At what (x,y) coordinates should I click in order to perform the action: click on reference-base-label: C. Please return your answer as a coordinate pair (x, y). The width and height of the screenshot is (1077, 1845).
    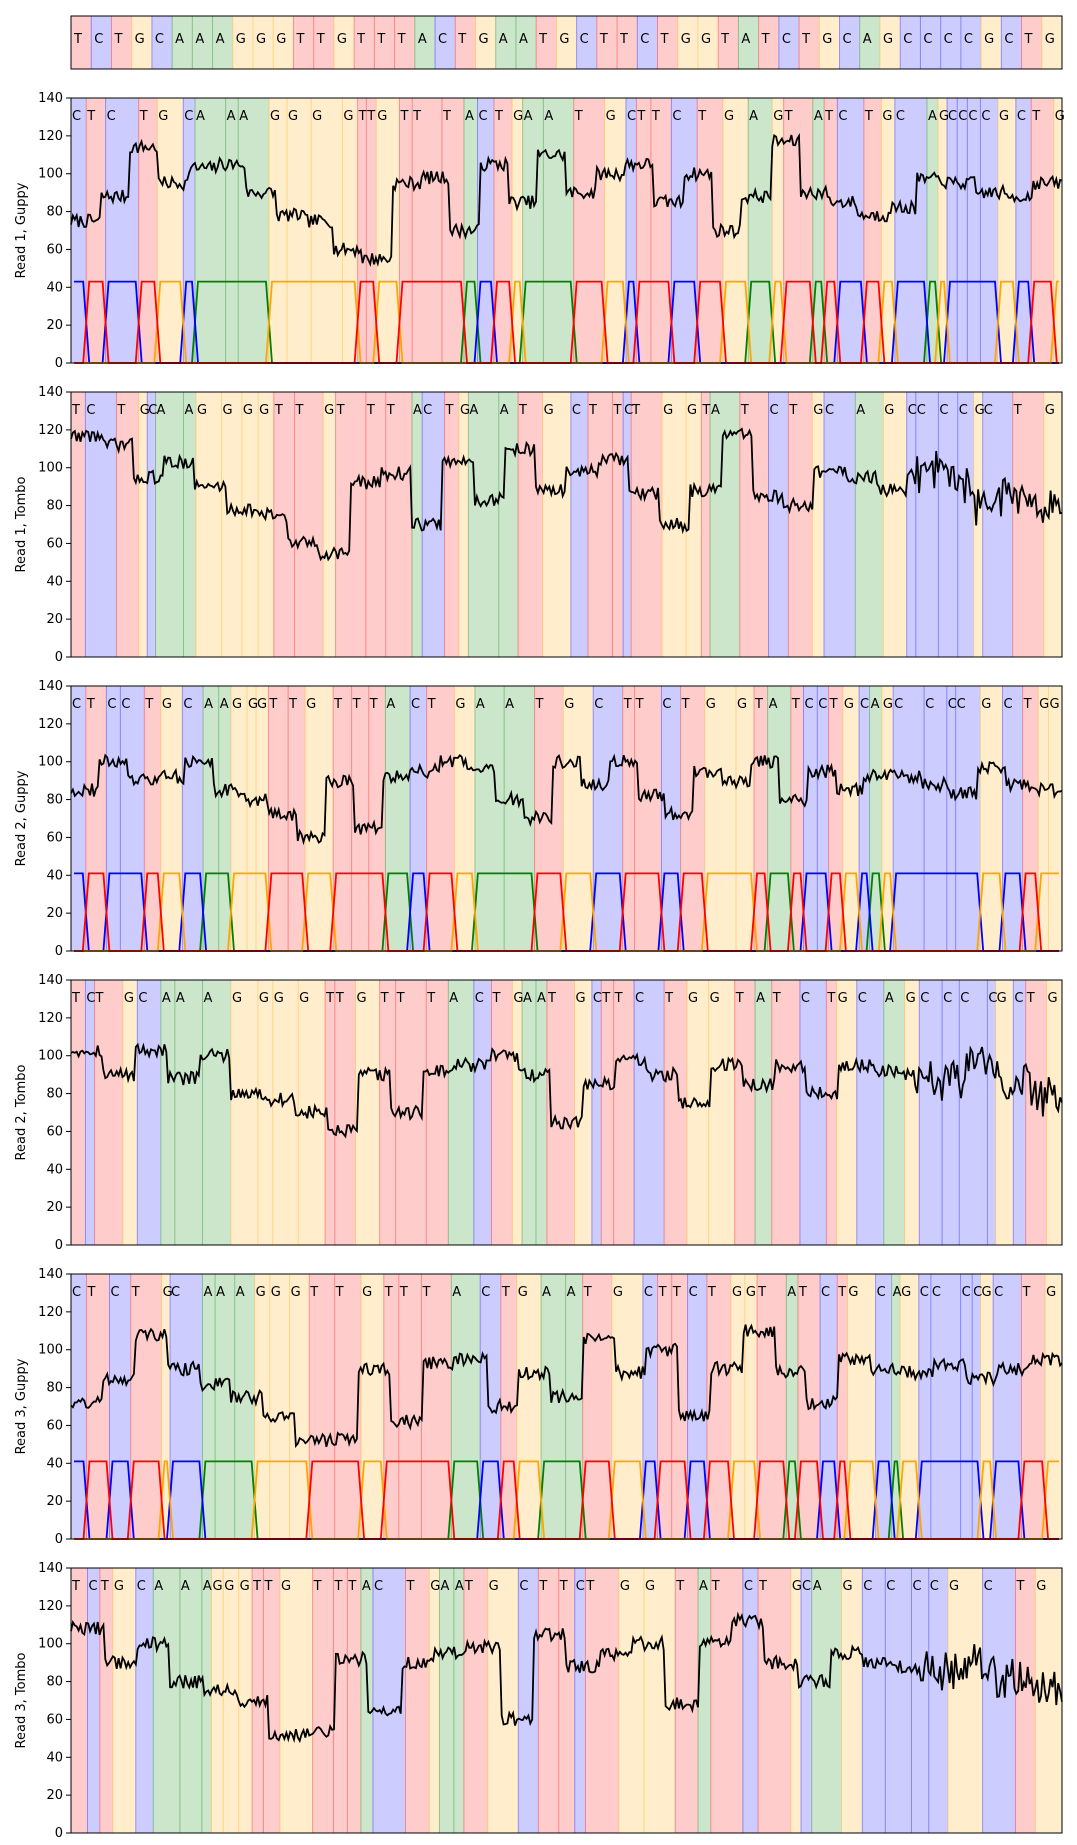
    Looking at the image, I should click on (948, 39).